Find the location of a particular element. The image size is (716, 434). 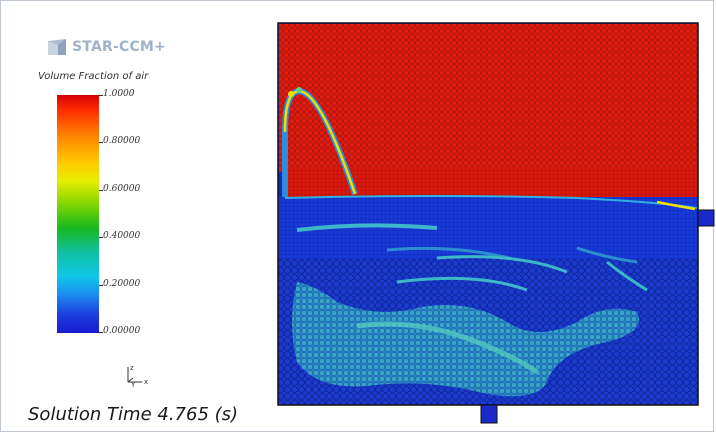

color-bar-label: 0.80000 is located at coordinates (122, 141).